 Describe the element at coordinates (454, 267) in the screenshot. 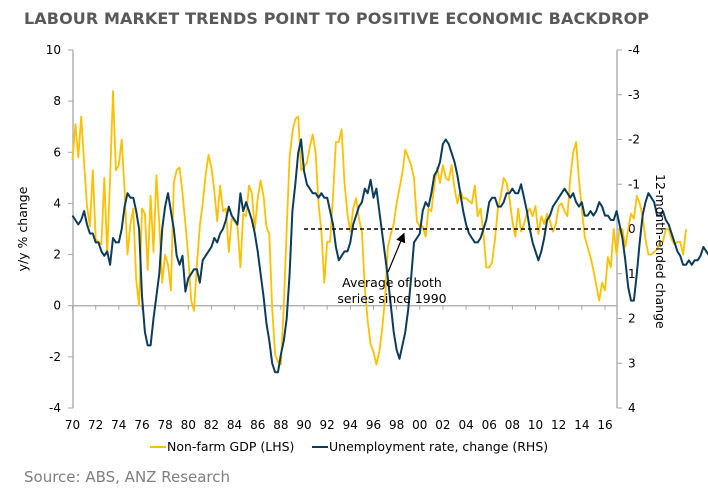

I see `annotation-layer: Average of both series since 1990` at that location.